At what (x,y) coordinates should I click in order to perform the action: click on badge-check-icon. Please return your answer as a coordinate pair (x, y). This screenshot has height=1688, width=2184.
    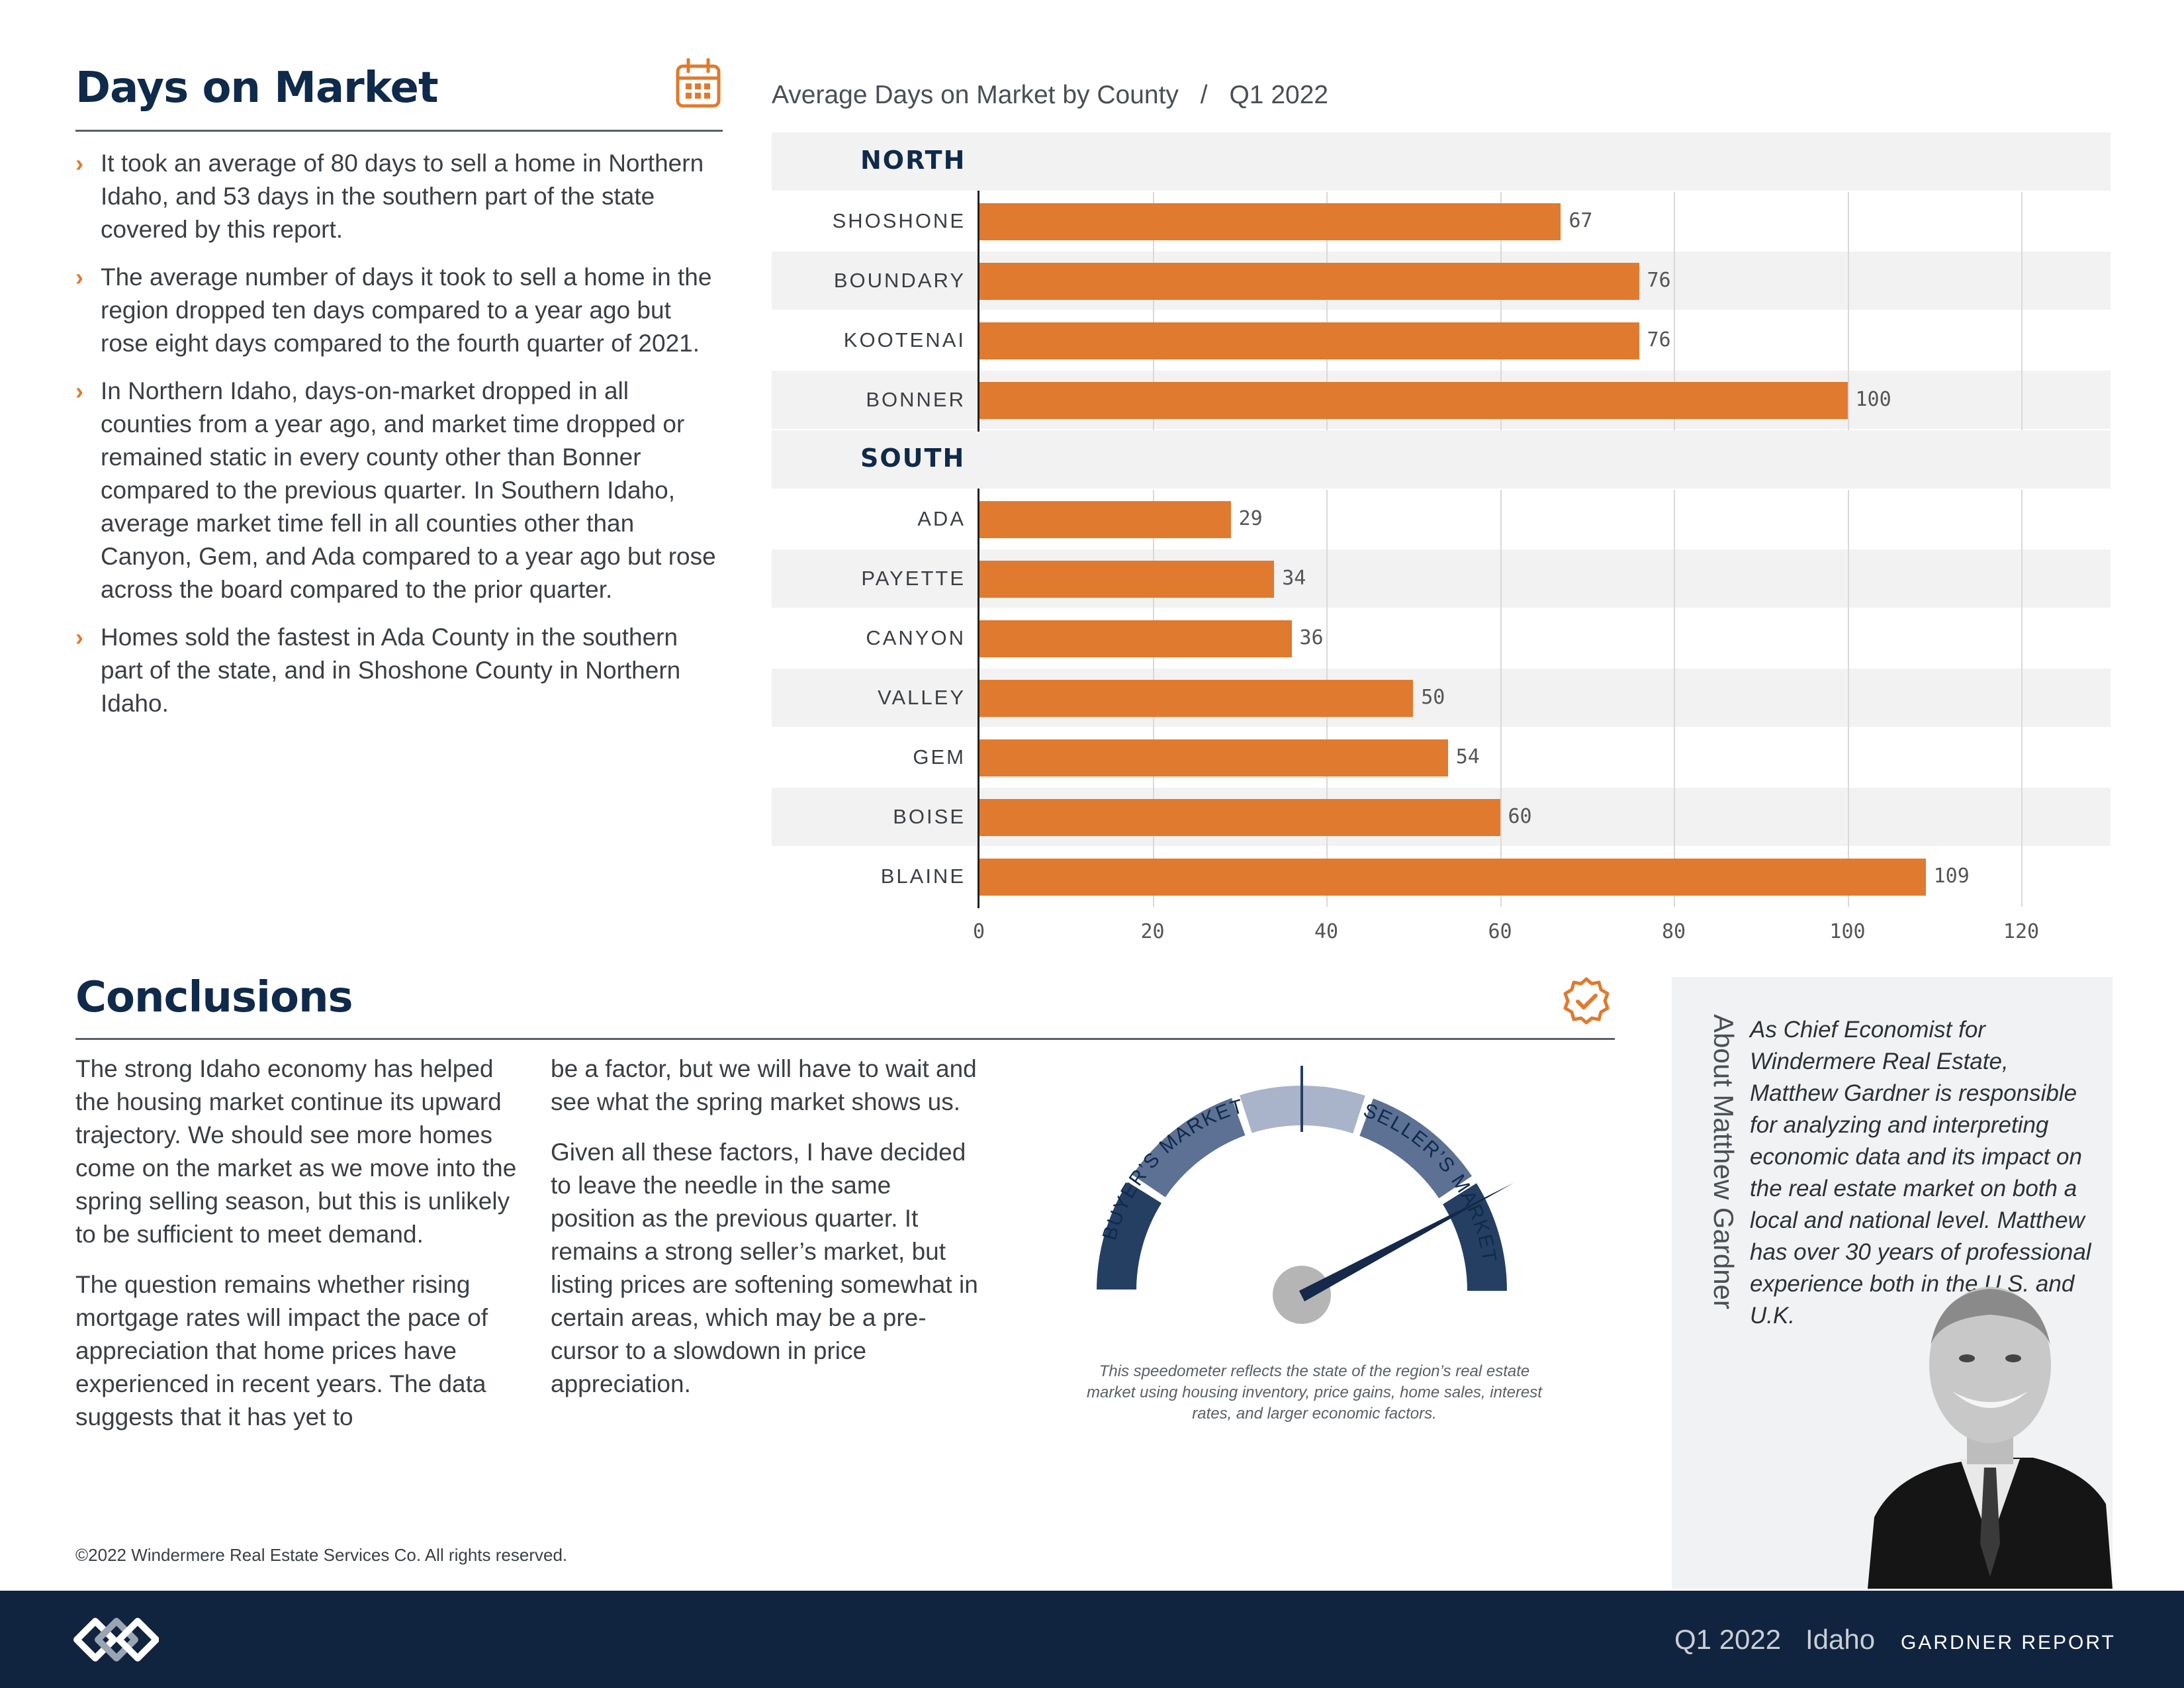
    Looking at the image, I should click on (1587, 1001).